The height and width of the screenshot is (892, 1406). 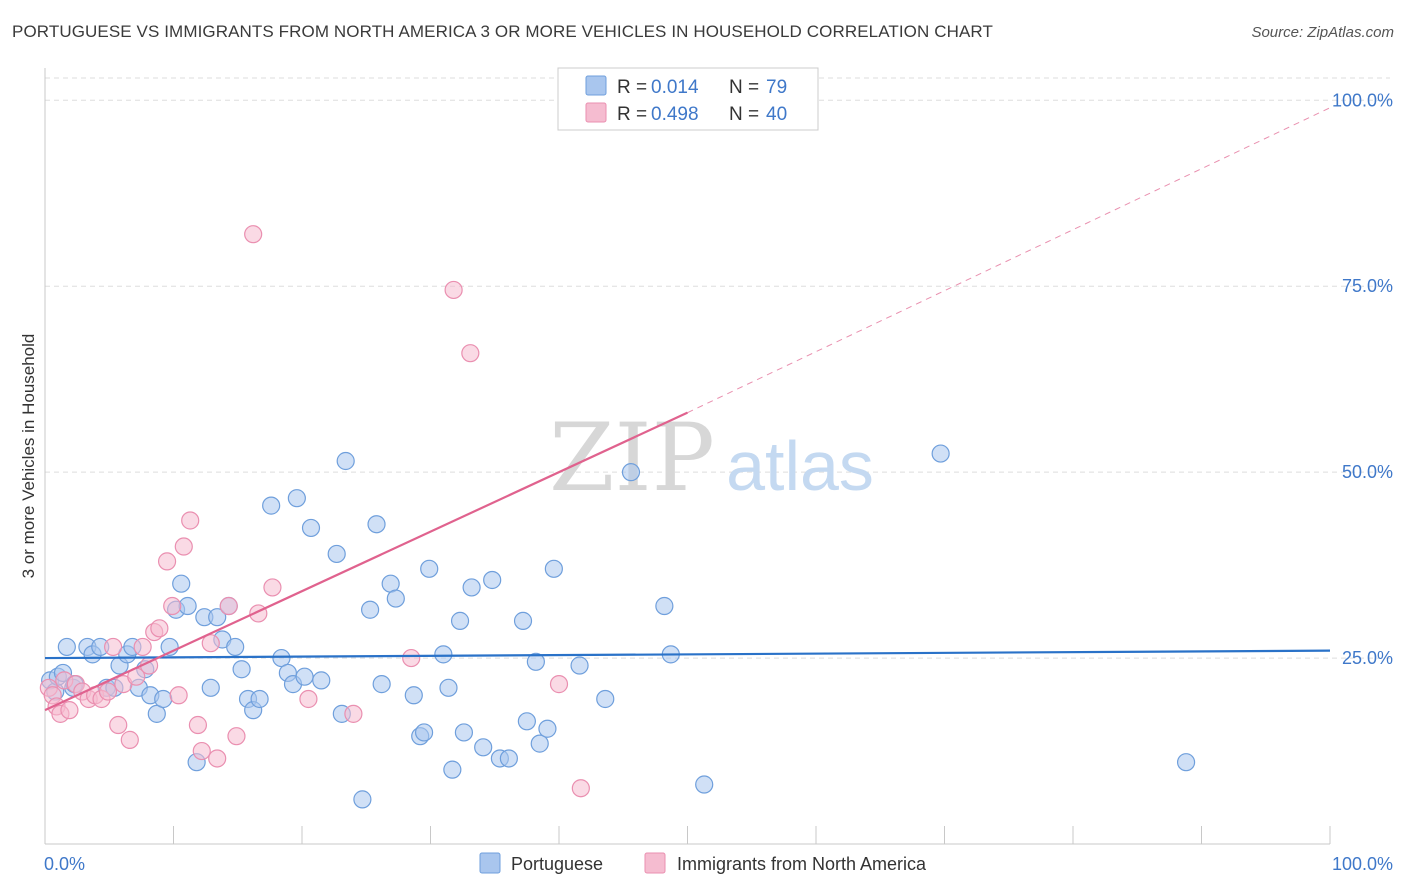 What do you see at coordinates (632, 114) in the screenshot?
I see `legend-r-label: R =` at bounding box center [632, 114].